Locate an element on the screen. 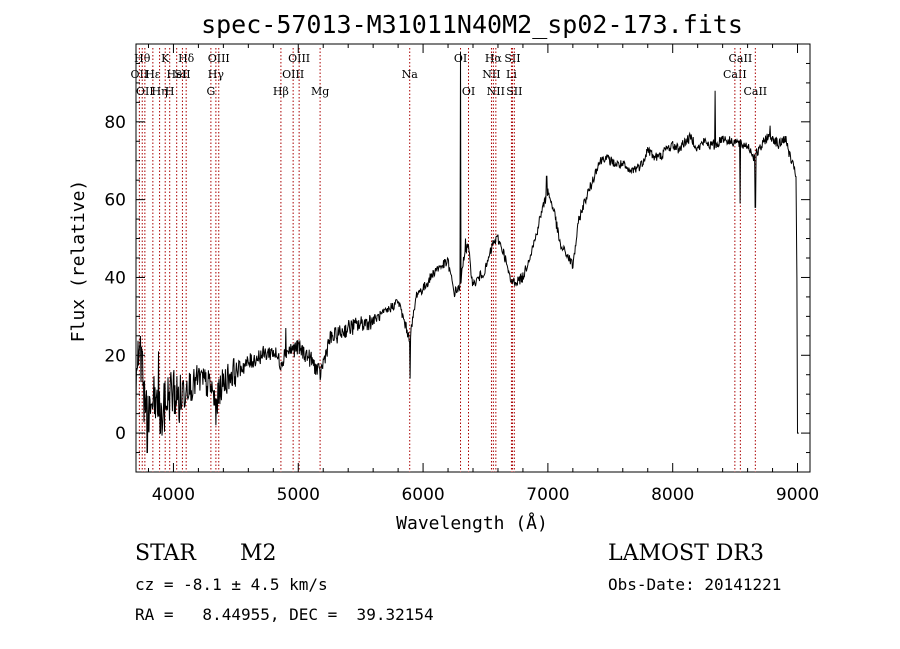 The image size is (900, 649). y-tick-label: 20 is located at coordinates (115, 356).